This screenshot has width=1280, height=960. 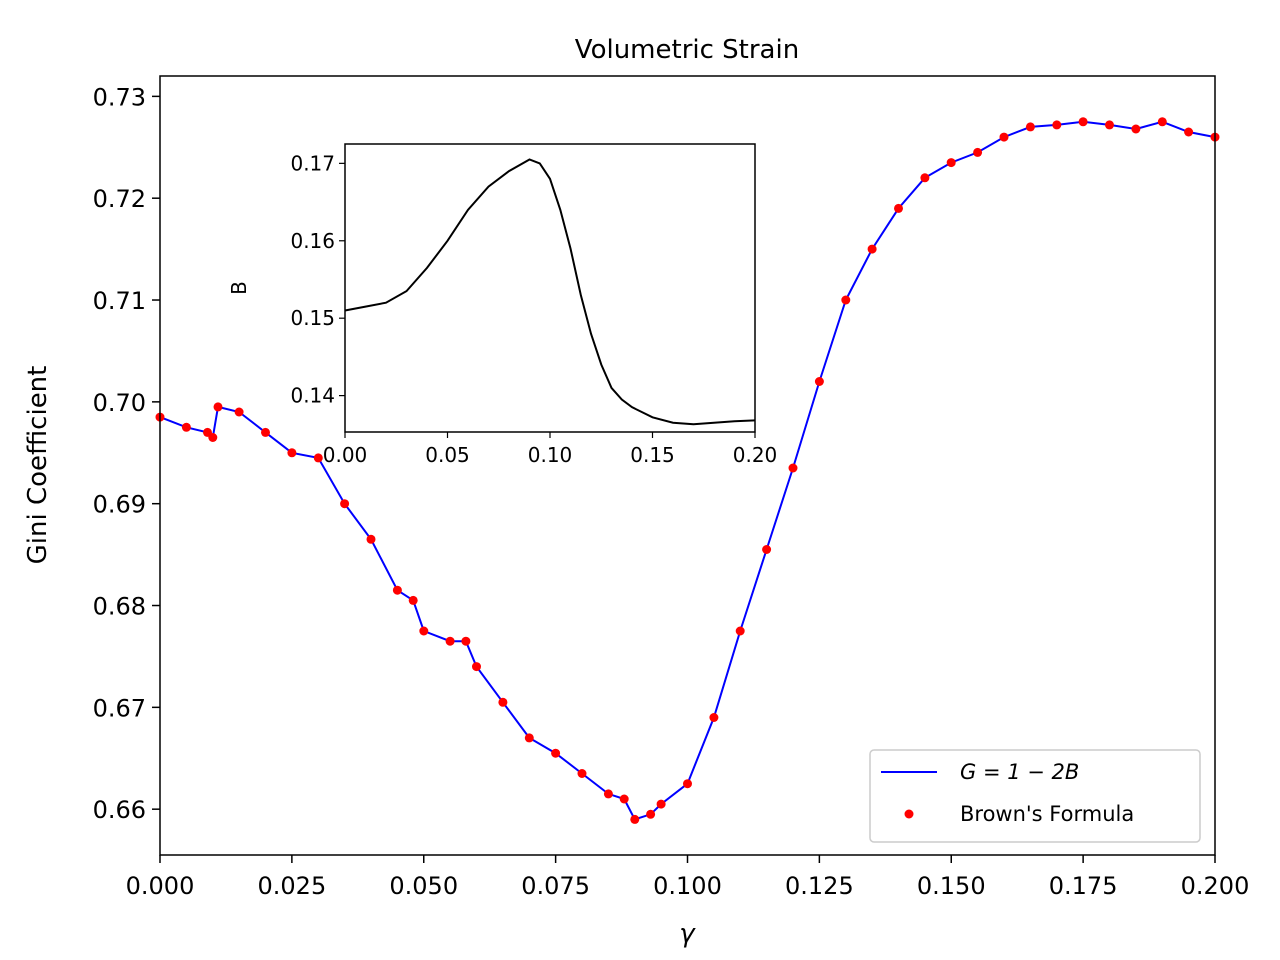 I want to click on chart-title: Volumetric Strain, so click(x=687, y=50).